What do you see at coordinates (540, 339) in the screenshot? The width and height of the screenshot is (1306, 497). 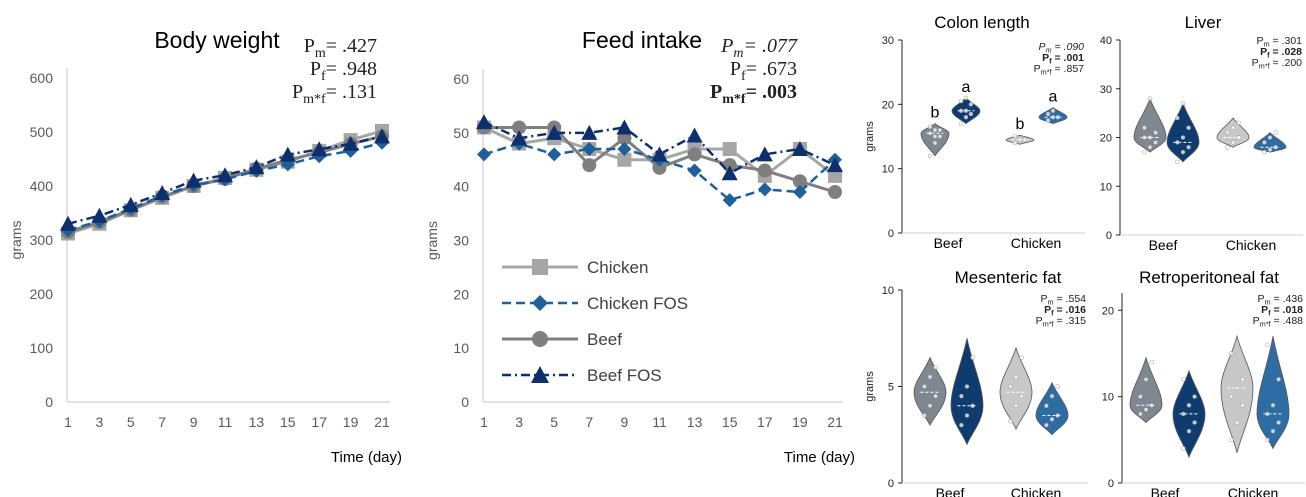 I see `legend-marker` at bounding box center [540, 339].